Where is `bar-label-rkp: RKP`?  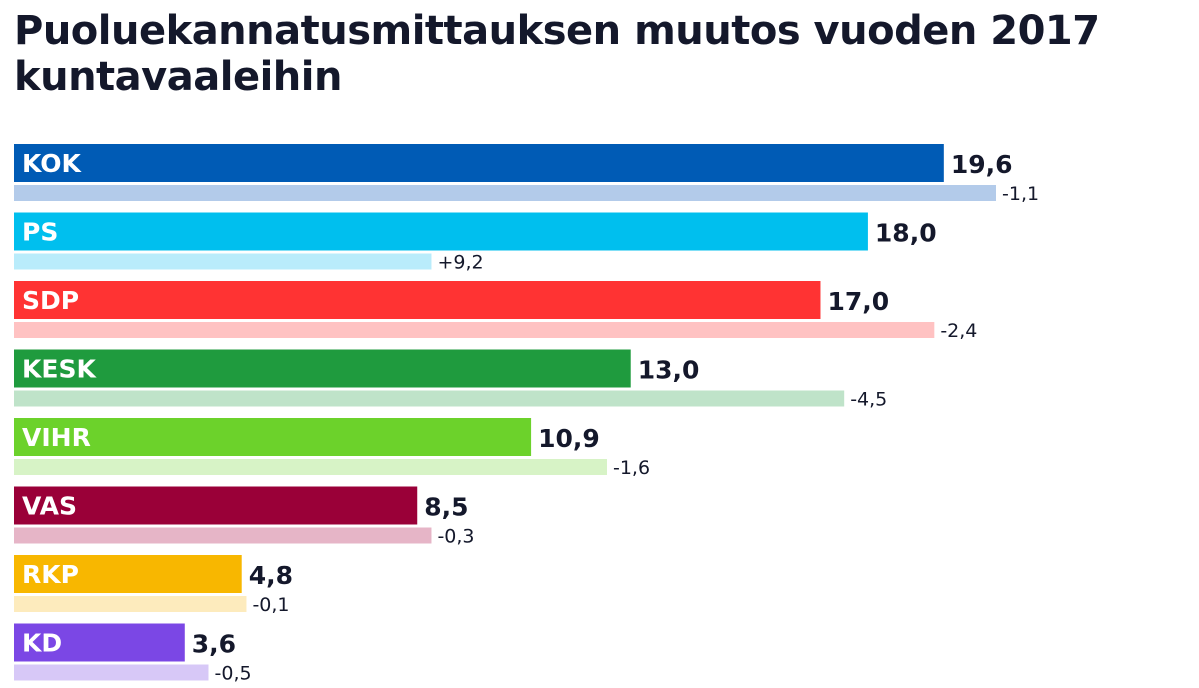
bar-label-rkp: RKP is located at coordinates (50, 574).